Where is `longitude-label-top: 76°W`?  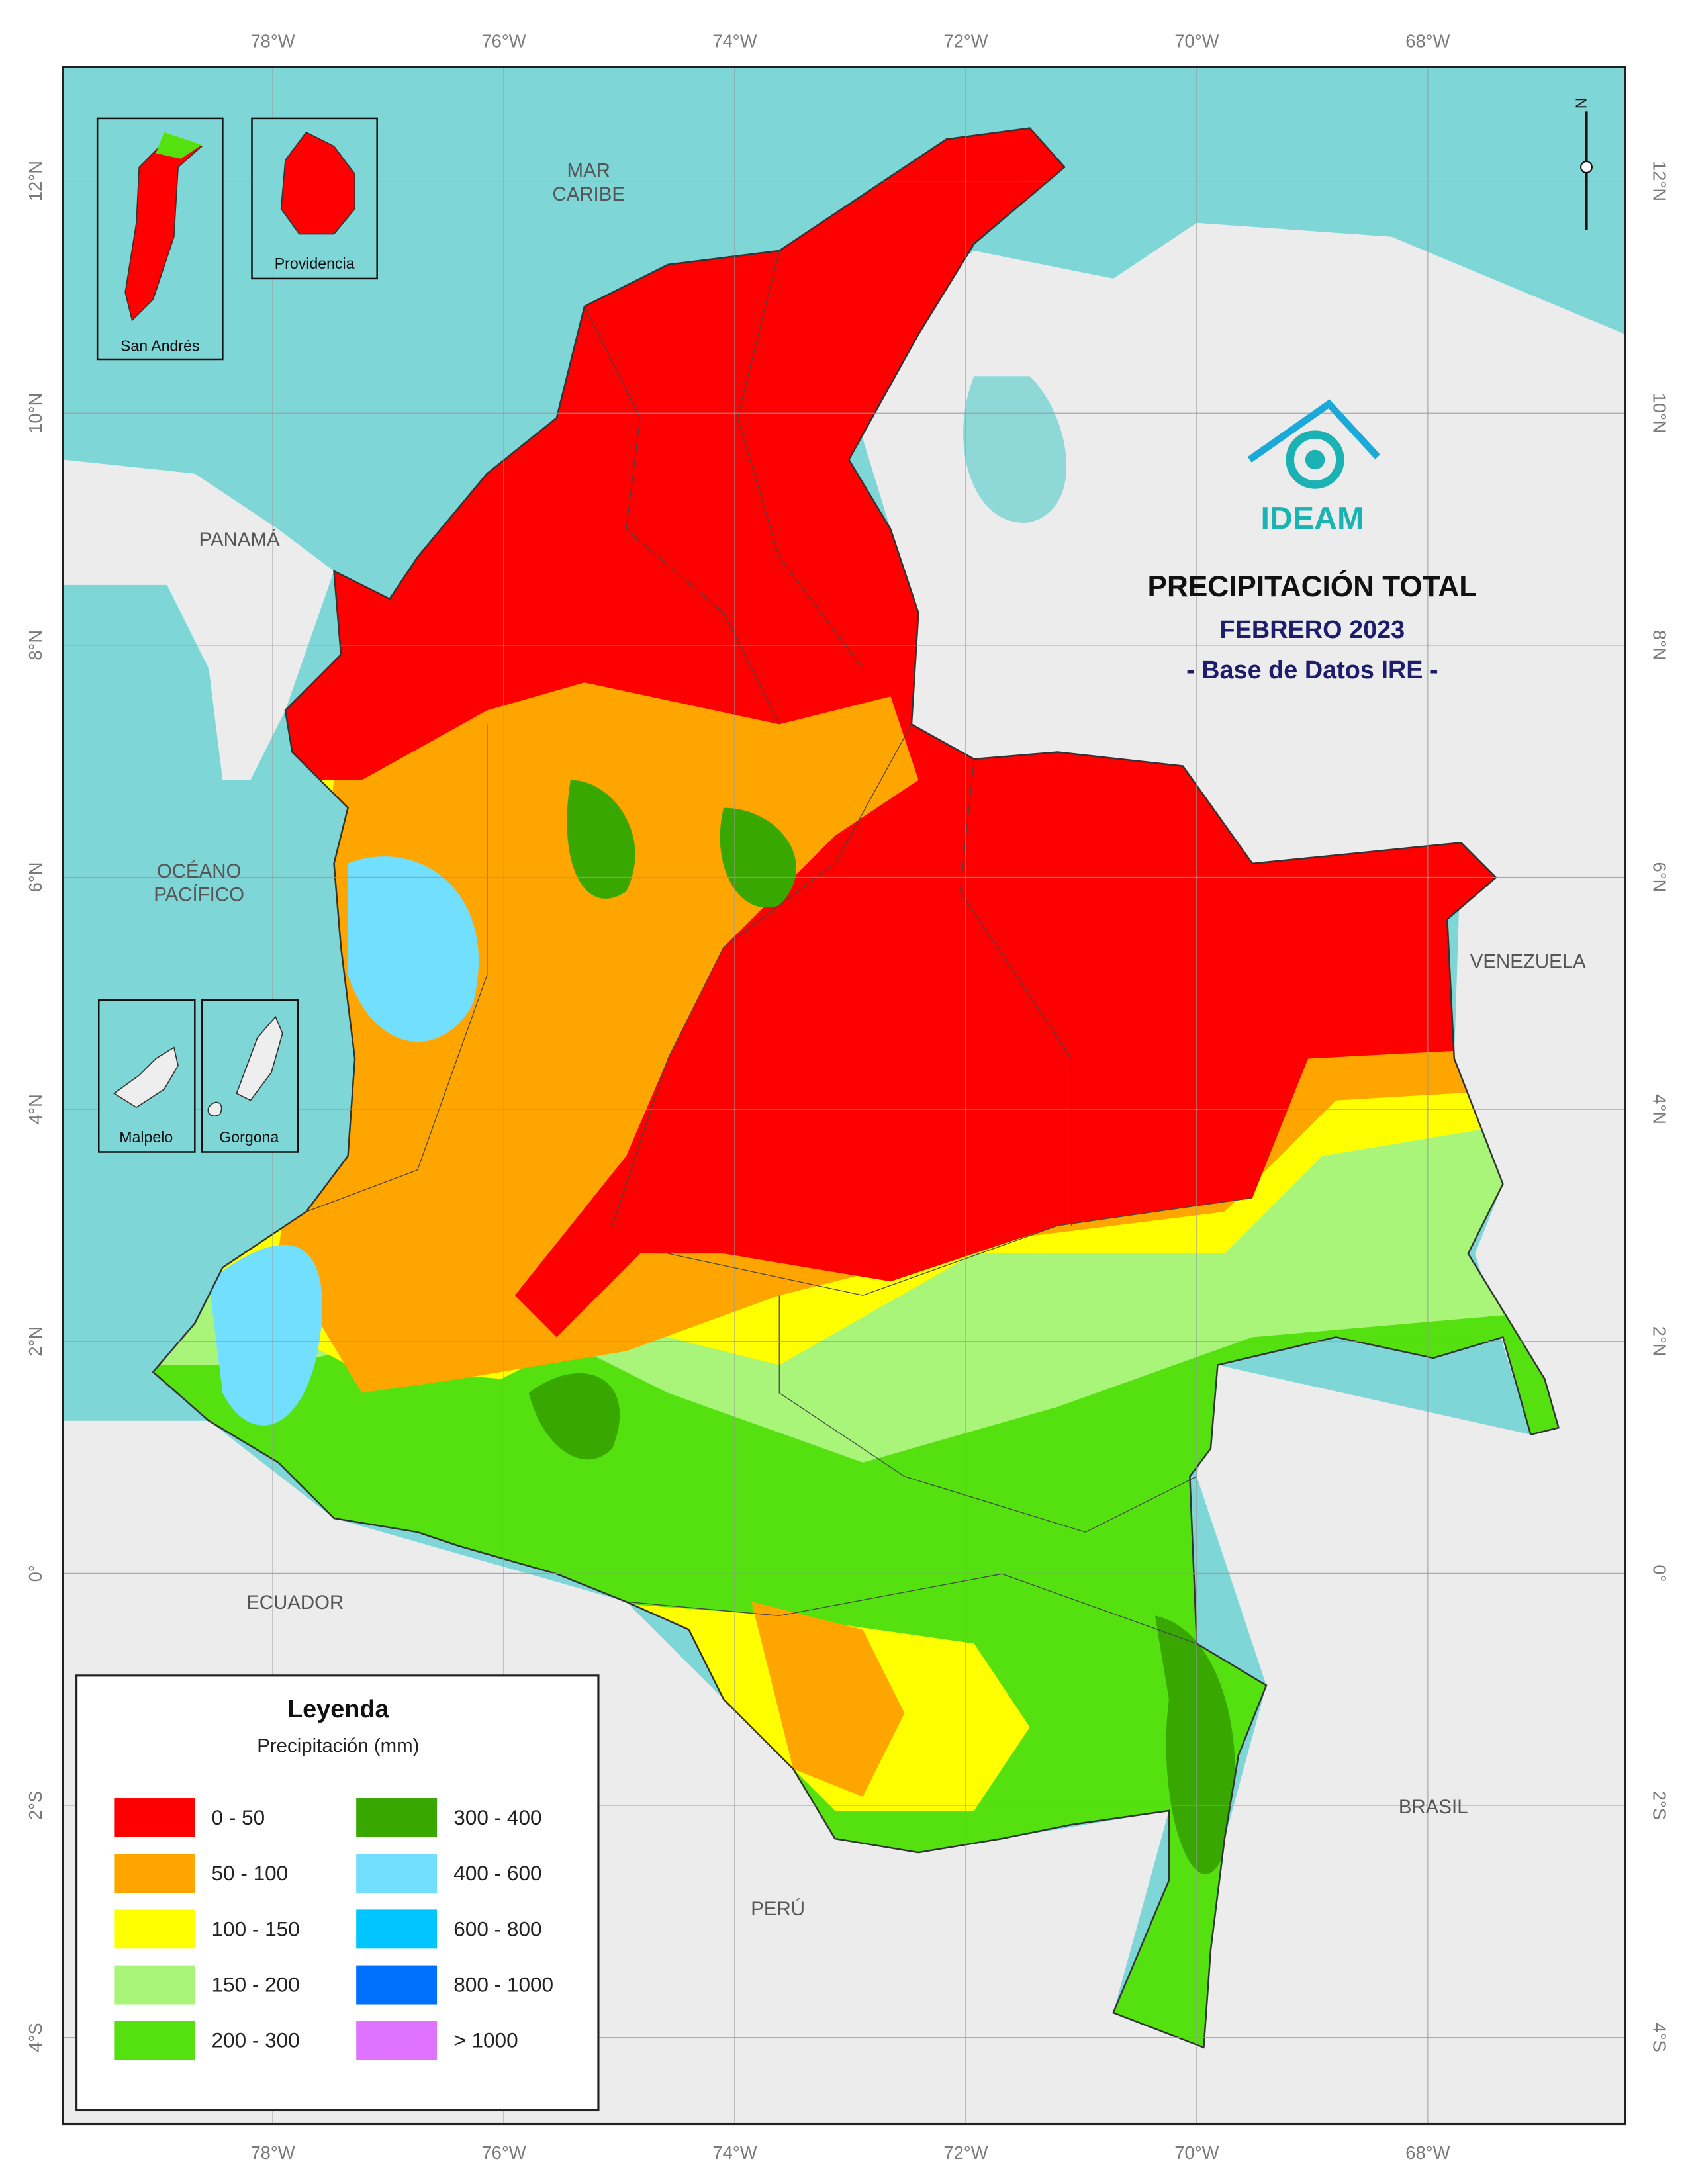
longitude-label-top: 76°W is located at coordinates (503, 41).